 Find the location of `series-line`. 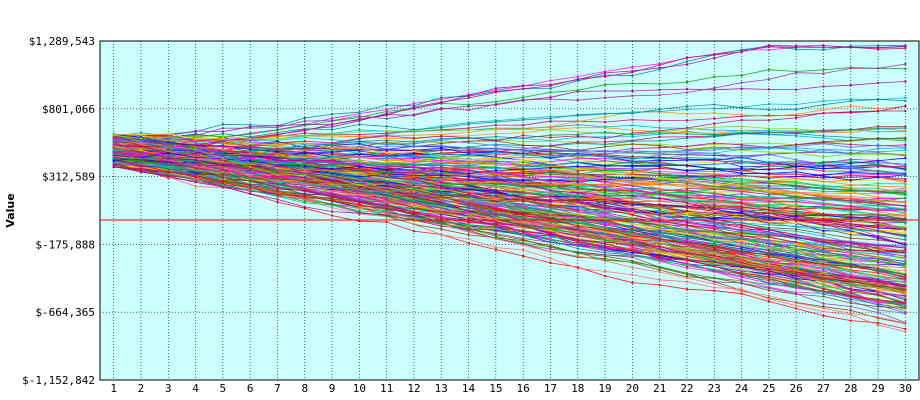

series-line is located at coordinates (509, 169).